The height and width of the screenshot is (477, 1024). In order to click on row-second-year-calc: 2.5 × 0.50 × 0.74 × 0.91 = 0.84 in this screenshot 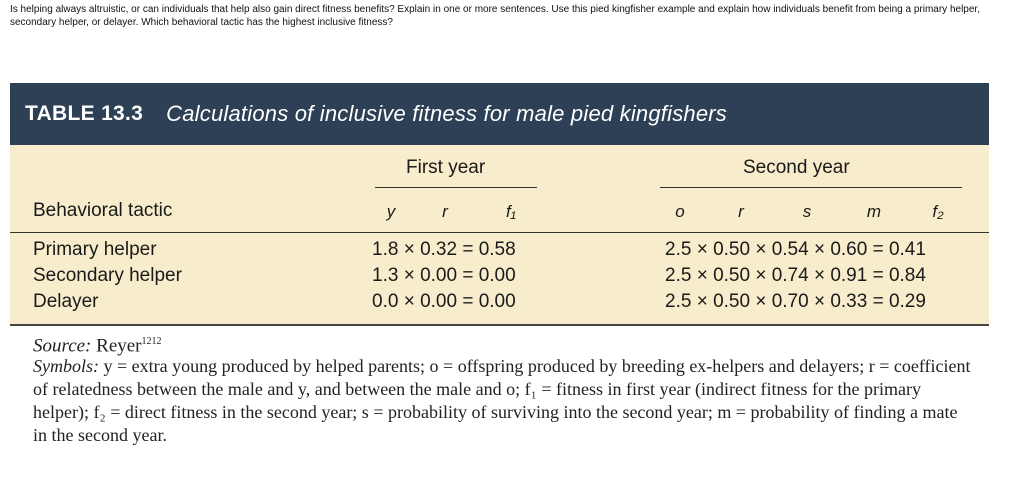, I will do `click(795, 275)`.